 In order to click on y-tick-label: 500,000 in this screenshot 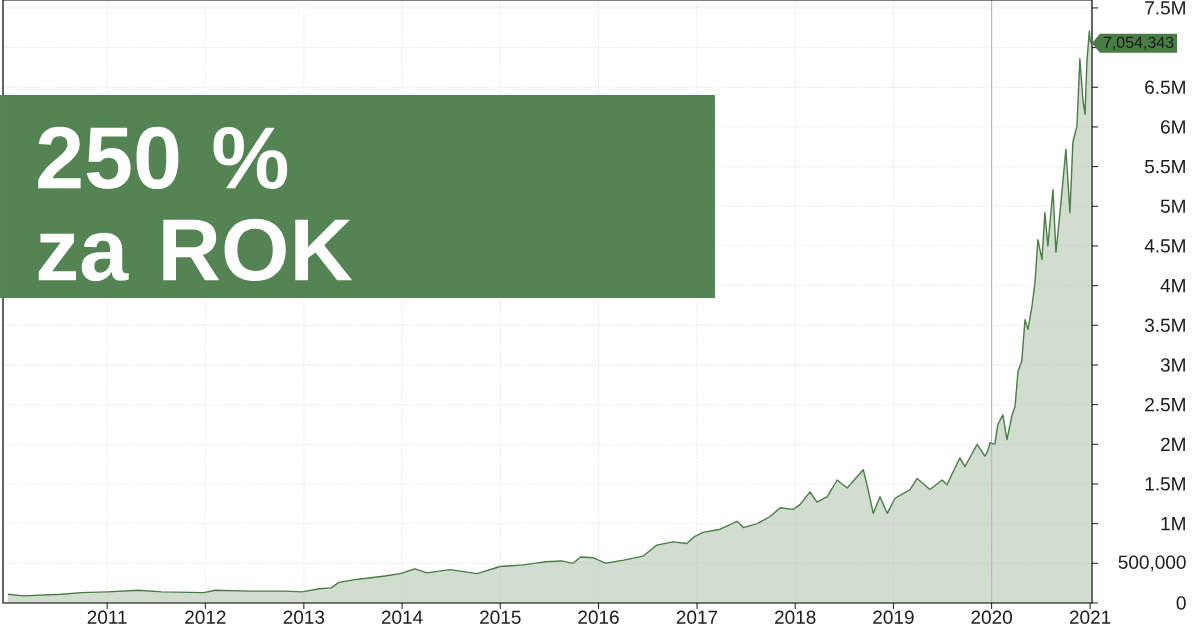, I will do `click(1152, 563)`.